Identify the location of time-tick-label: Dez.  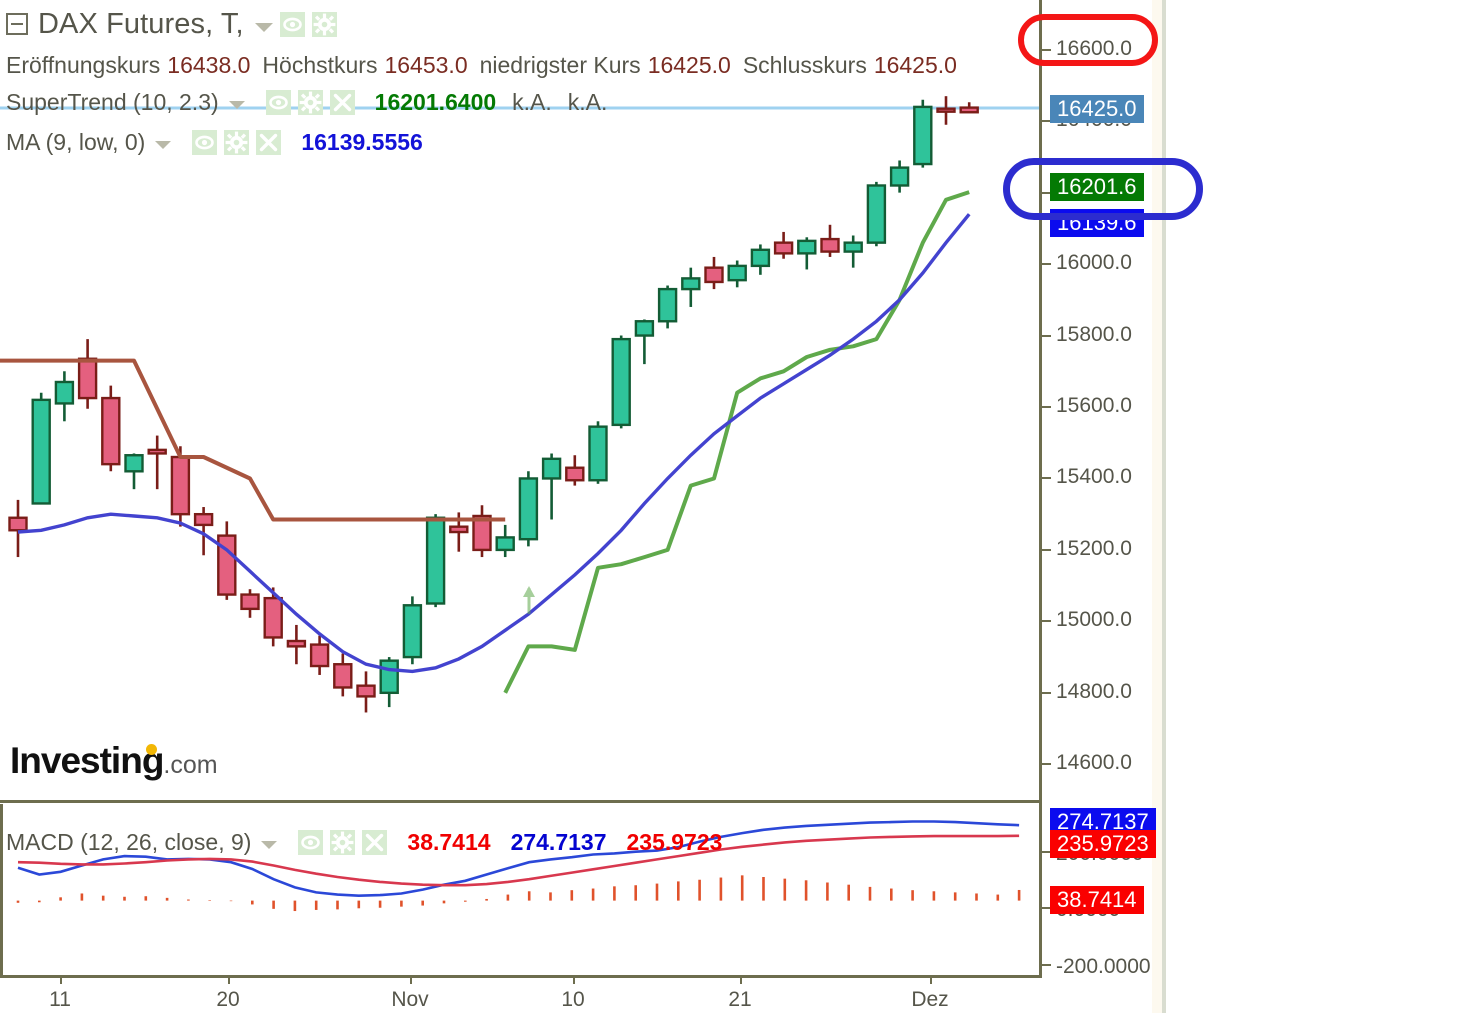
(930, 999).